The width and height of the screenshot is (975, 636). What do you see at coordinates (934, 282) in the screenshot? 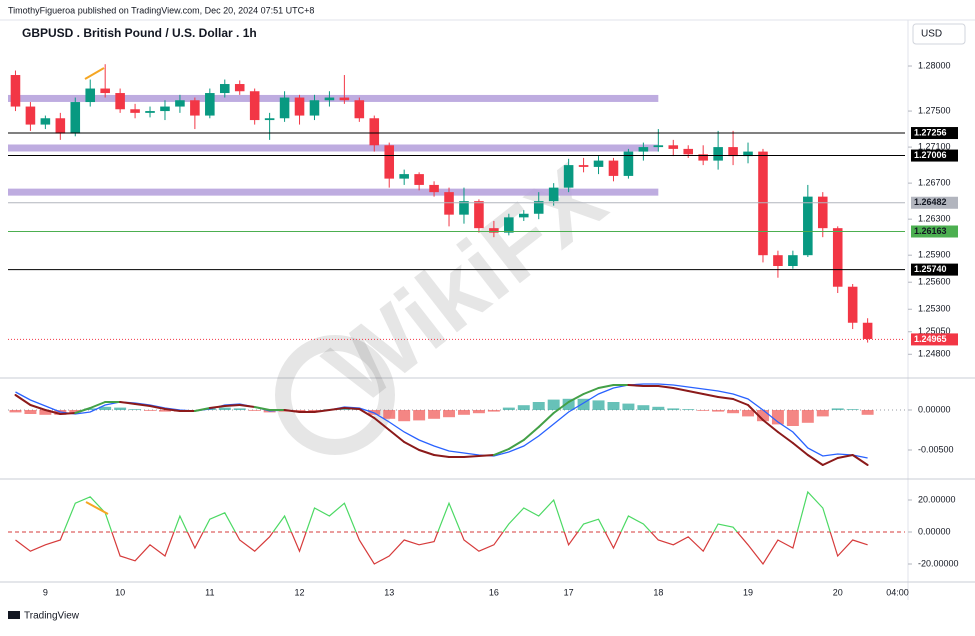
I see `y-tick-label: 1.25600` at bounding box center [934, 282].